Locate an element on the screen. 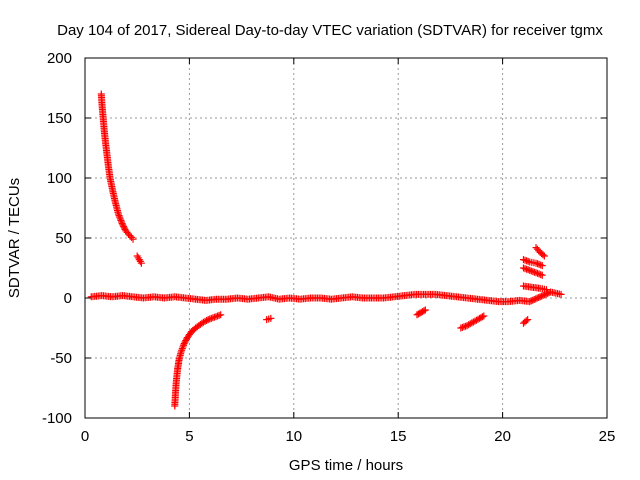  series-arc-21h-neg is located at coordinates (525, 321).